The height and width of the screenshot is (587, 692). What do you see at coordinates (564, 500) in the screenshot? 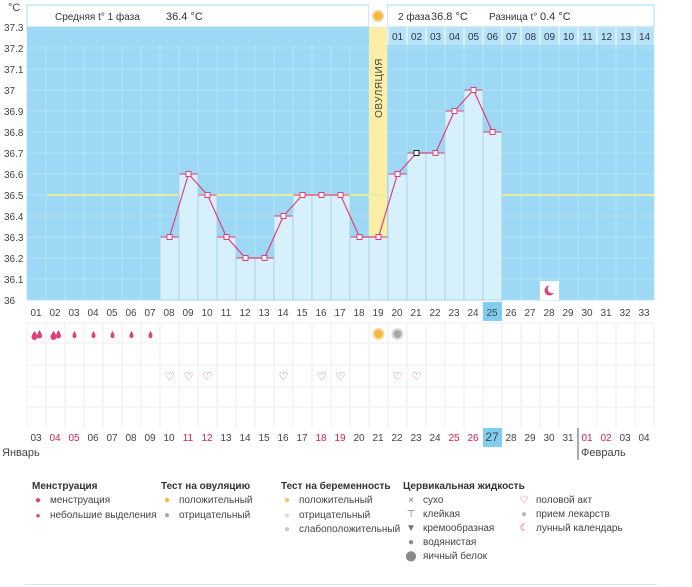
I see `legend-label: половой акт` at bounding box center [564, 500].